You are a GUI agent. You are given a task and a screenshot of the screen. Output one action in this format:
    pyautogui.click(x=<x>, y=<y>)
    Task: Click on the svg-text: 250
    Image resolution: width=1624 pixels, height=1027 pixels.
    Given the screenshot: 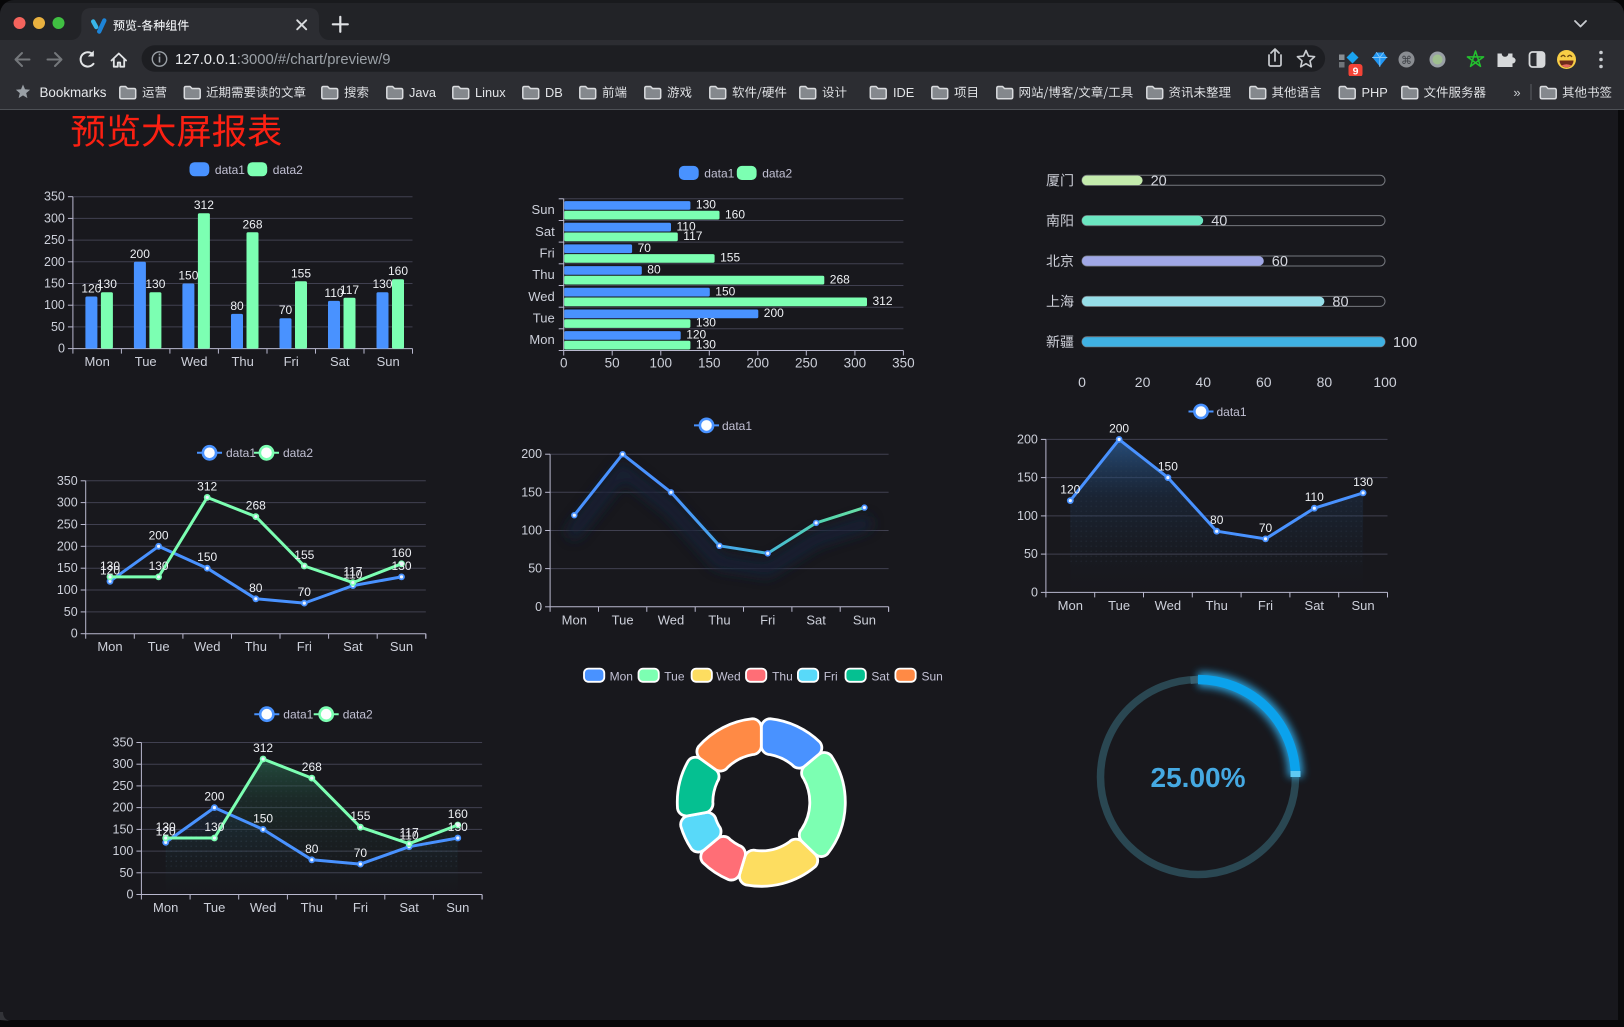 What is the action you would take?
    pyautogui.click(x=67, y=525)
    